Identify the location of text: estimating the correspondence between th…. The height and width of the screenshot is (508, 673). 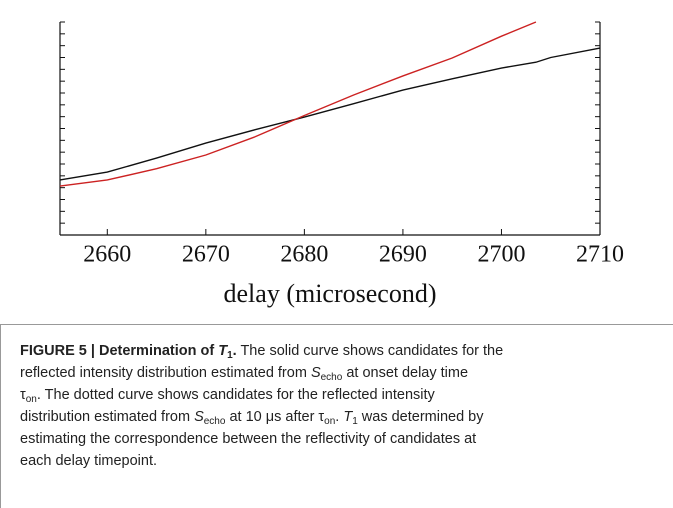
(248, 439).